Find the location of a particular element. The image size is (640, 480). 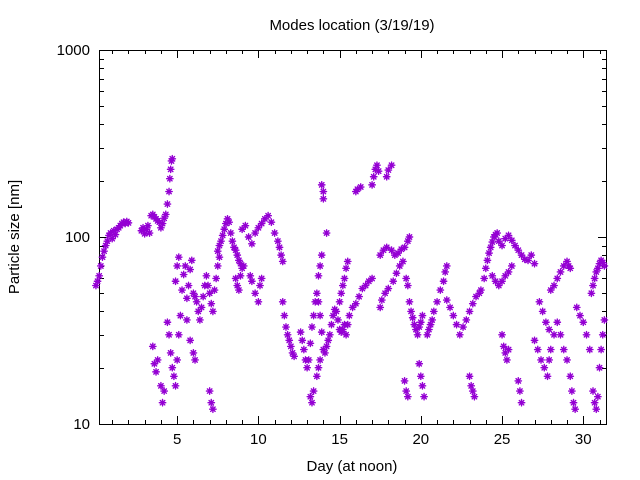

y-tick-label: 10 is located at coordinates (81, 424).